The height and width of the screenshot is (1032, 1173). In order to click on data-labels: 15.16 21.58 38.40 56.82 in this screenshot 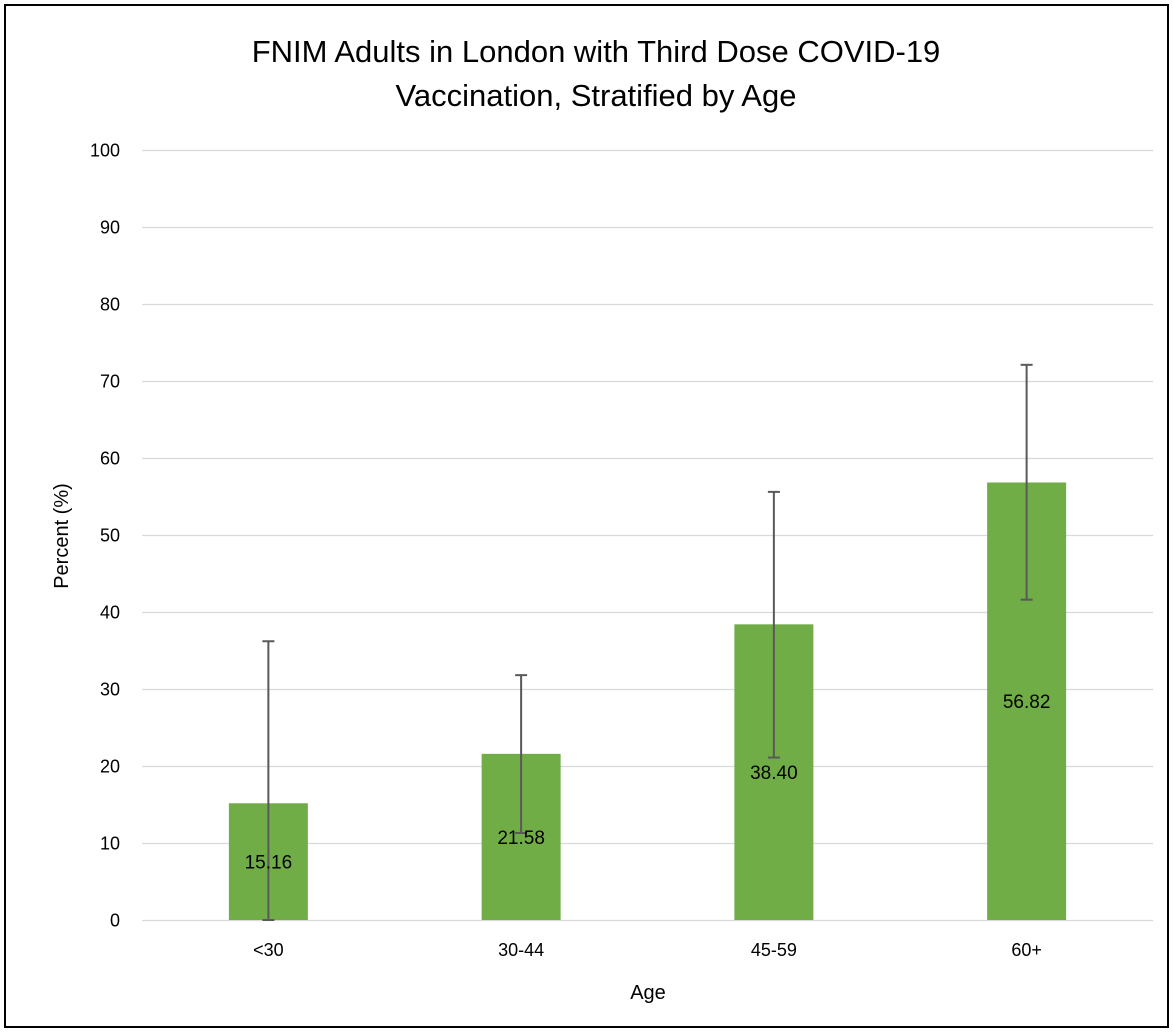, I will do `click(648, 782)`.